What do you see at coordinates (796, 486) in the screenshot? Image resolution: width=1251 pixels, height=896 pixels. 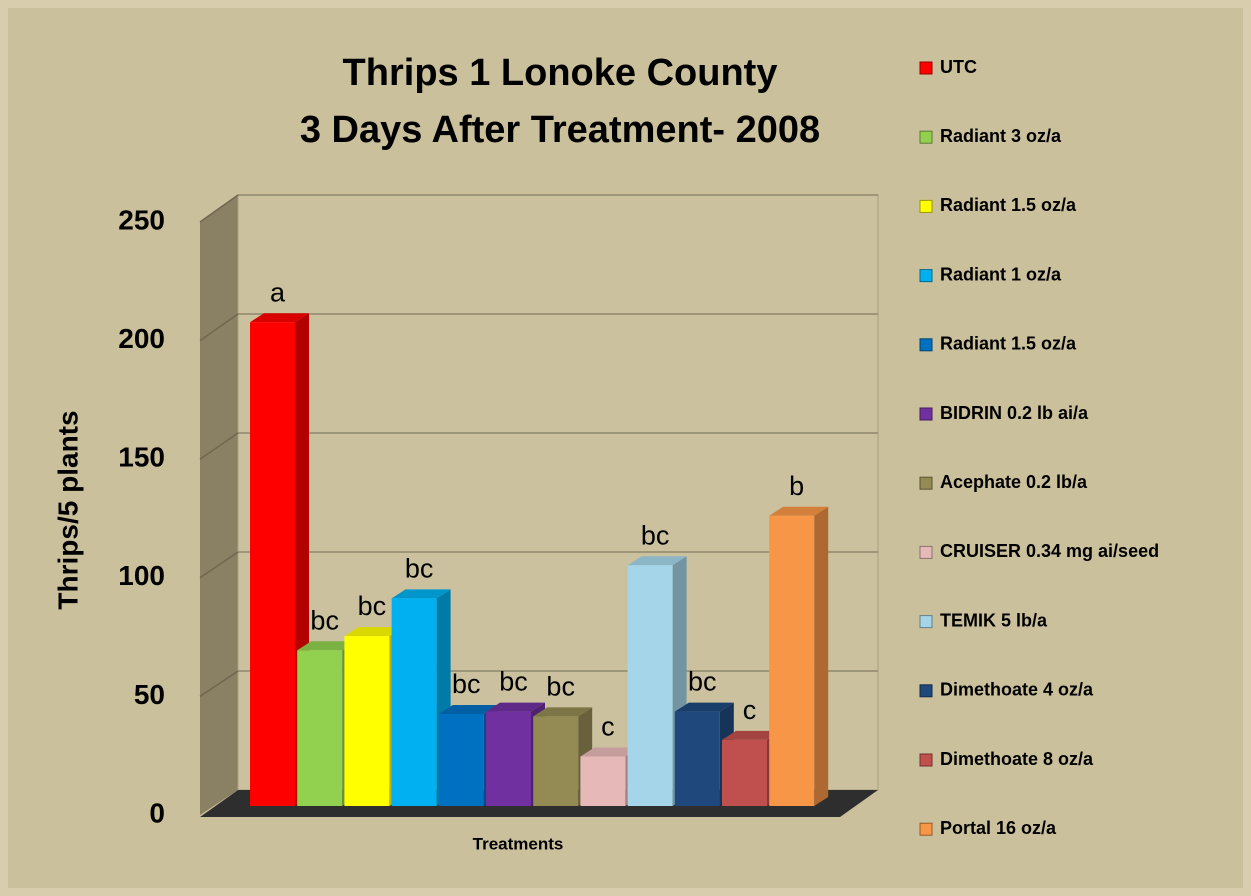 I see `annotation: b` at bounding box center [796, 486].